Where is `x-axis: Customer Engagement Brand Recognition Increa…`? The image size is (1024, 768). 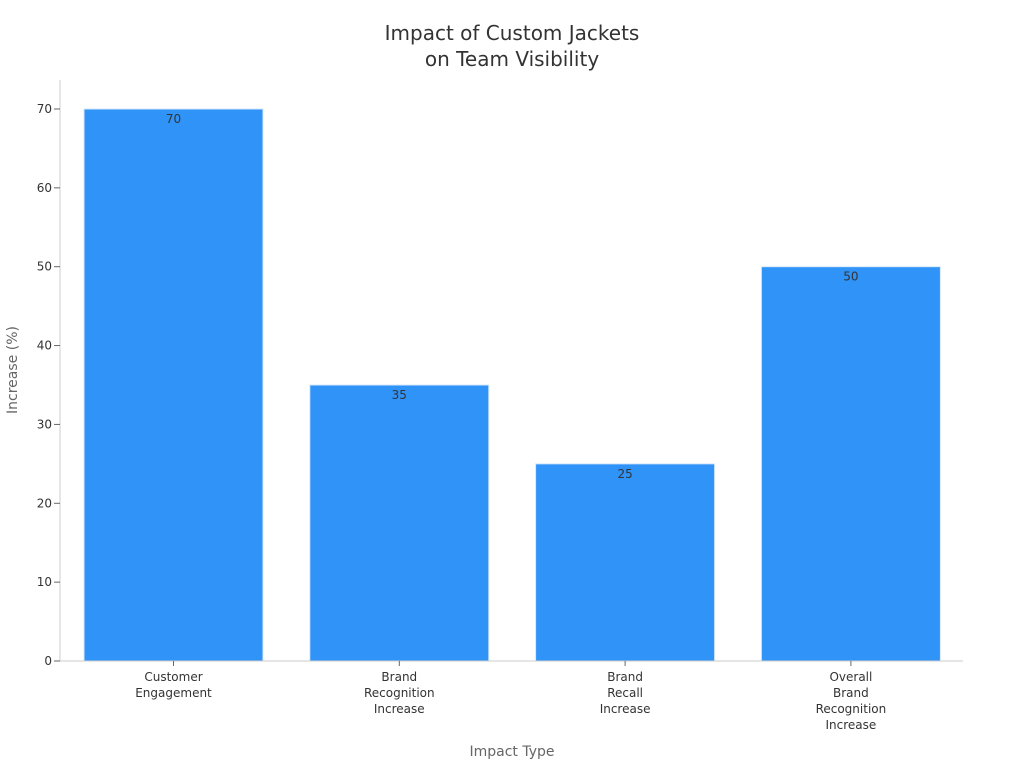
x-axis: Customer Engagement Brand Recognition Increa… is located at coordinates (511, 696).